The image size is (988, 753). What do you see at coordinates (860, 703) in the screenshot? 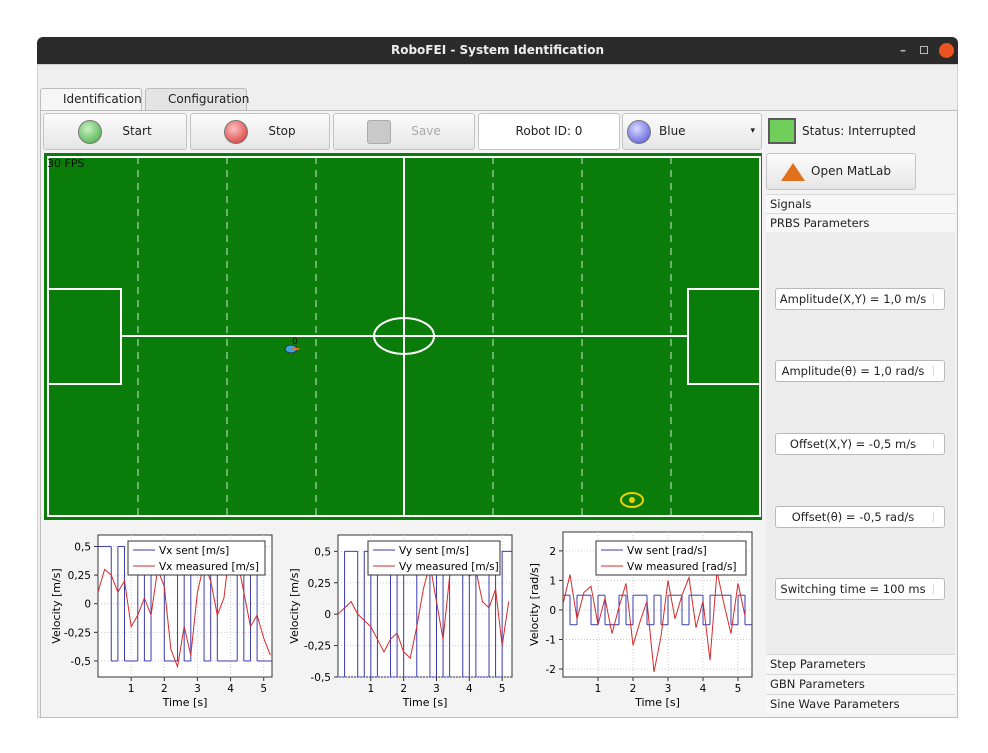
I see `section-header: Sine Wave Parameters` at bounding box center [860, 703].